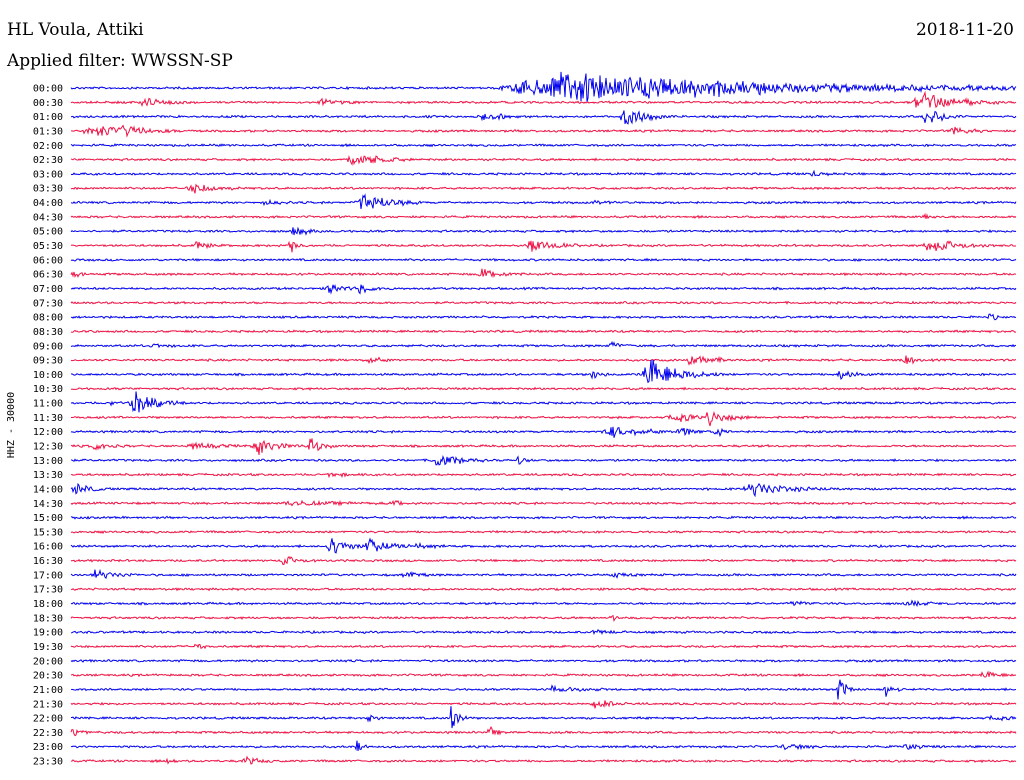 The image size is (1024, 780). I want to click on row-time-label: 14:30, so click(48, 504).